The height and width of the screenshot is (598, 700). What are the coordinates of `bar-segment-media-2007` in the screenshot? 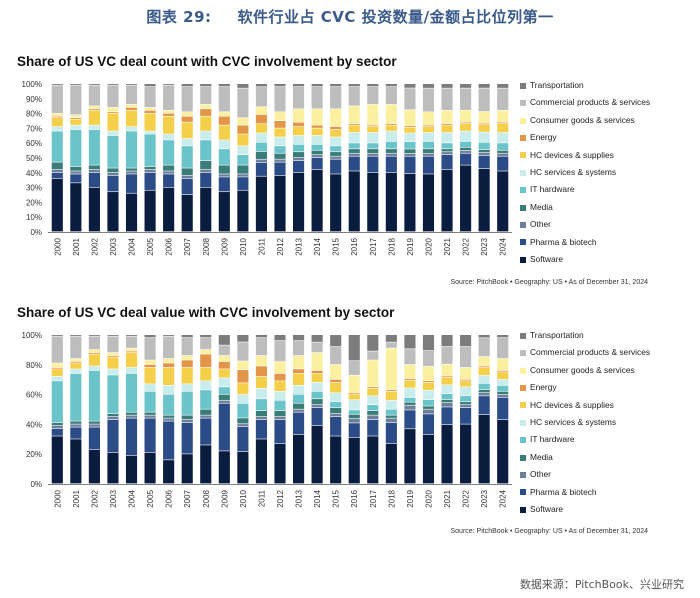 It's located at (187, 417).